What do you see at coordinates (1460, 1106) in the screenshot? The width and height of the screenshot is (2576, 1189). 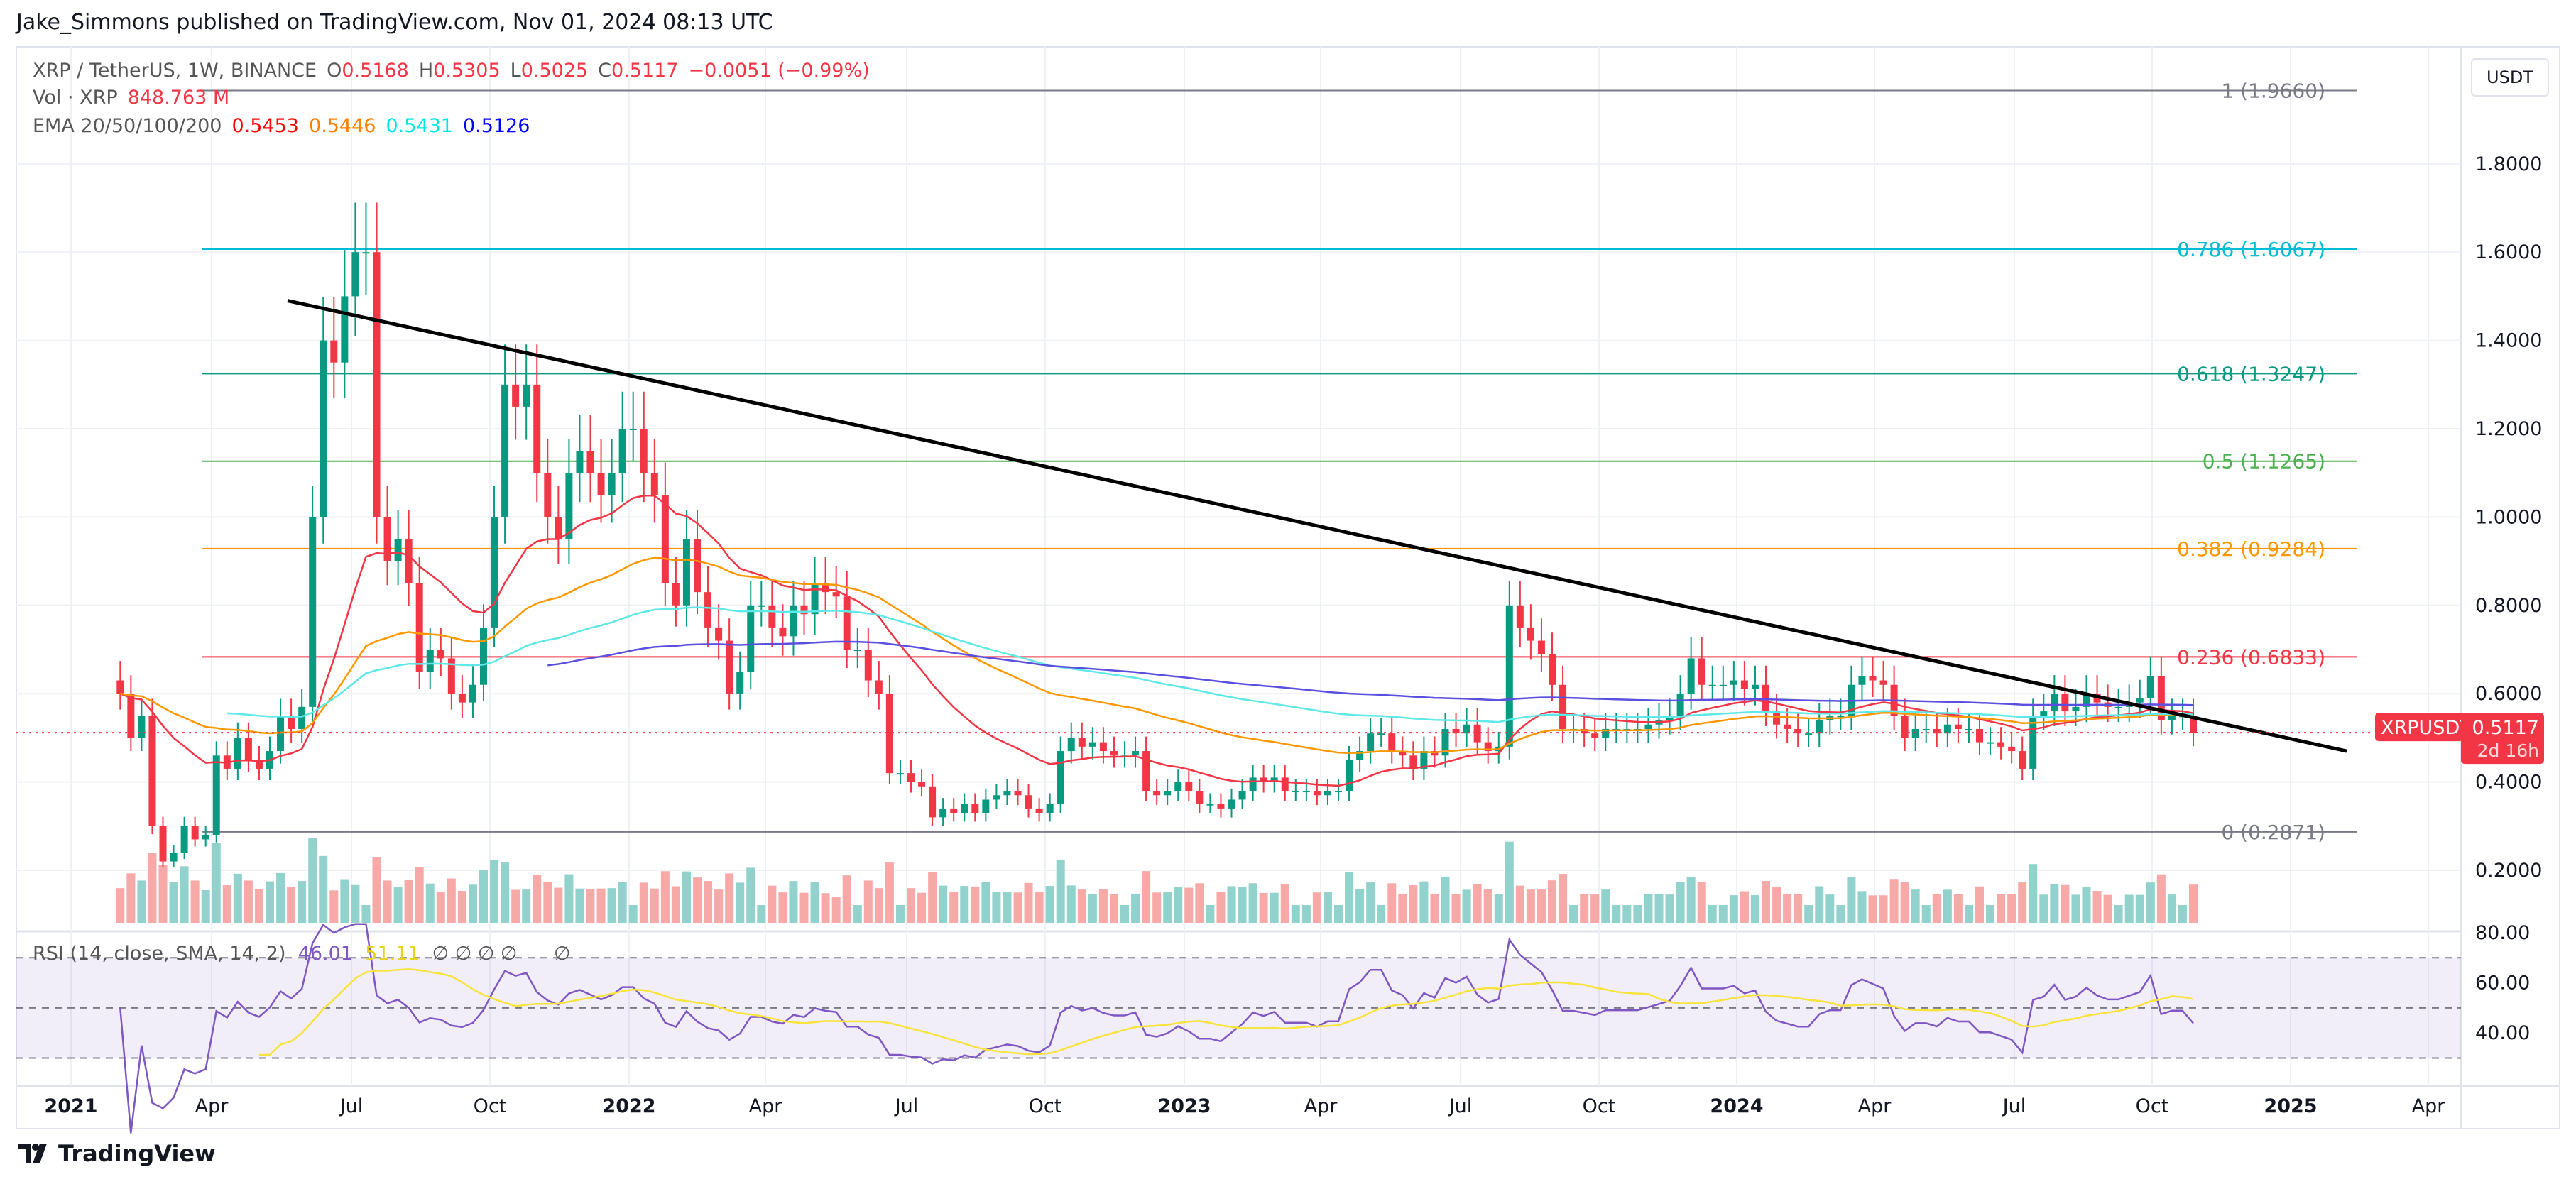 I see `time-tick-label: Jul` at bounding box center [1460, 1106].